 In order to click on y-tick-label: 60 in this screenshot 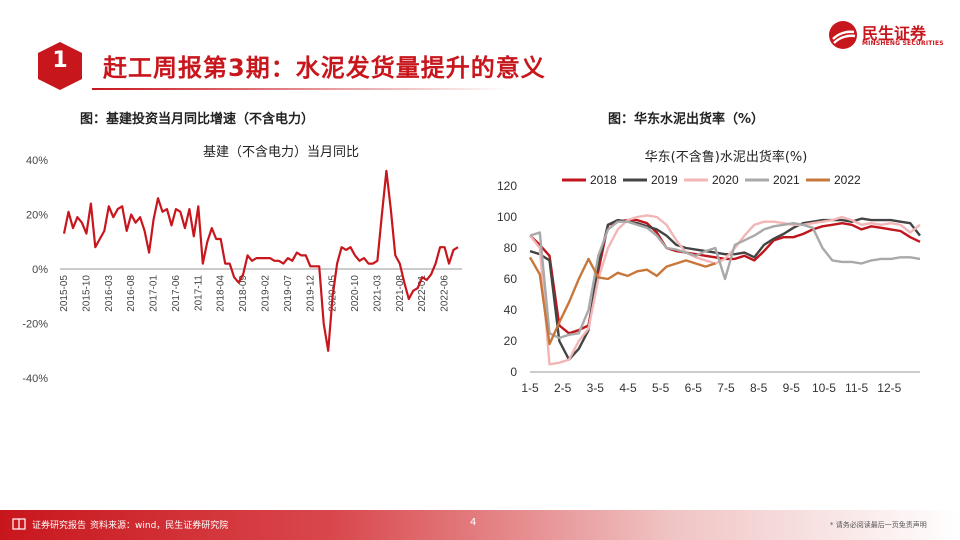, I will do `click(511, 279)`.